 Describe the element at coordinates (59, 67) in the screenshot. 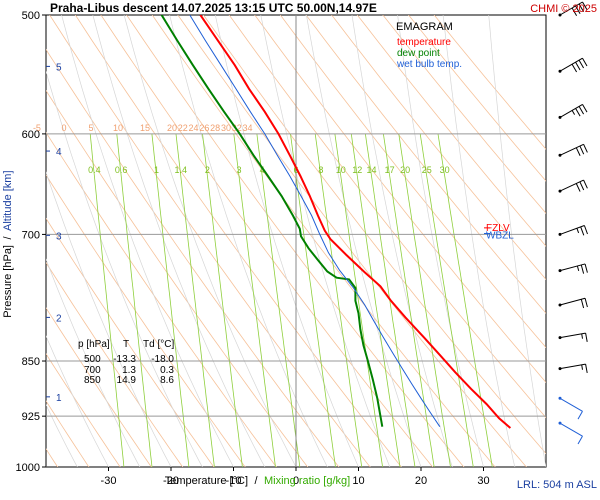

I see `altitude-tick-label: 5` at that location.